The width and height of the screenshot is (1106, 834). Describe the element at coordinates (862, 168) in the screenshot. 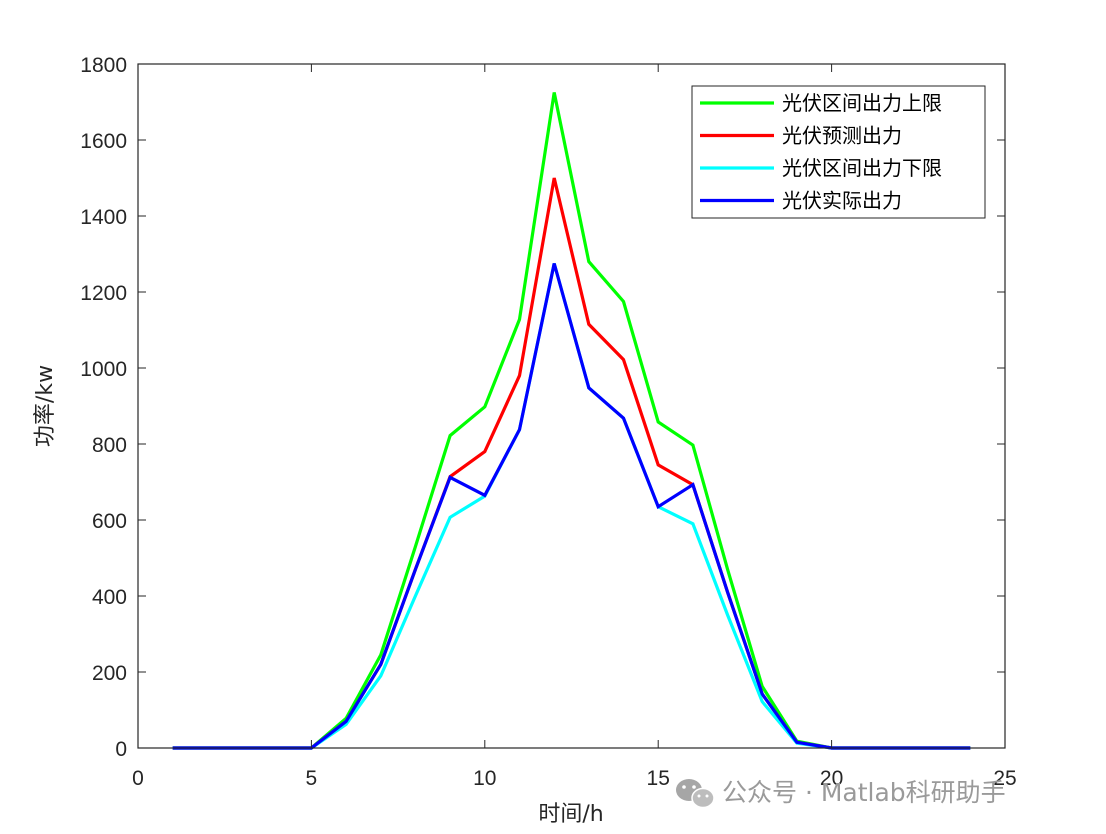

I see `legend-label: 光伏区间出力下限` at that location.